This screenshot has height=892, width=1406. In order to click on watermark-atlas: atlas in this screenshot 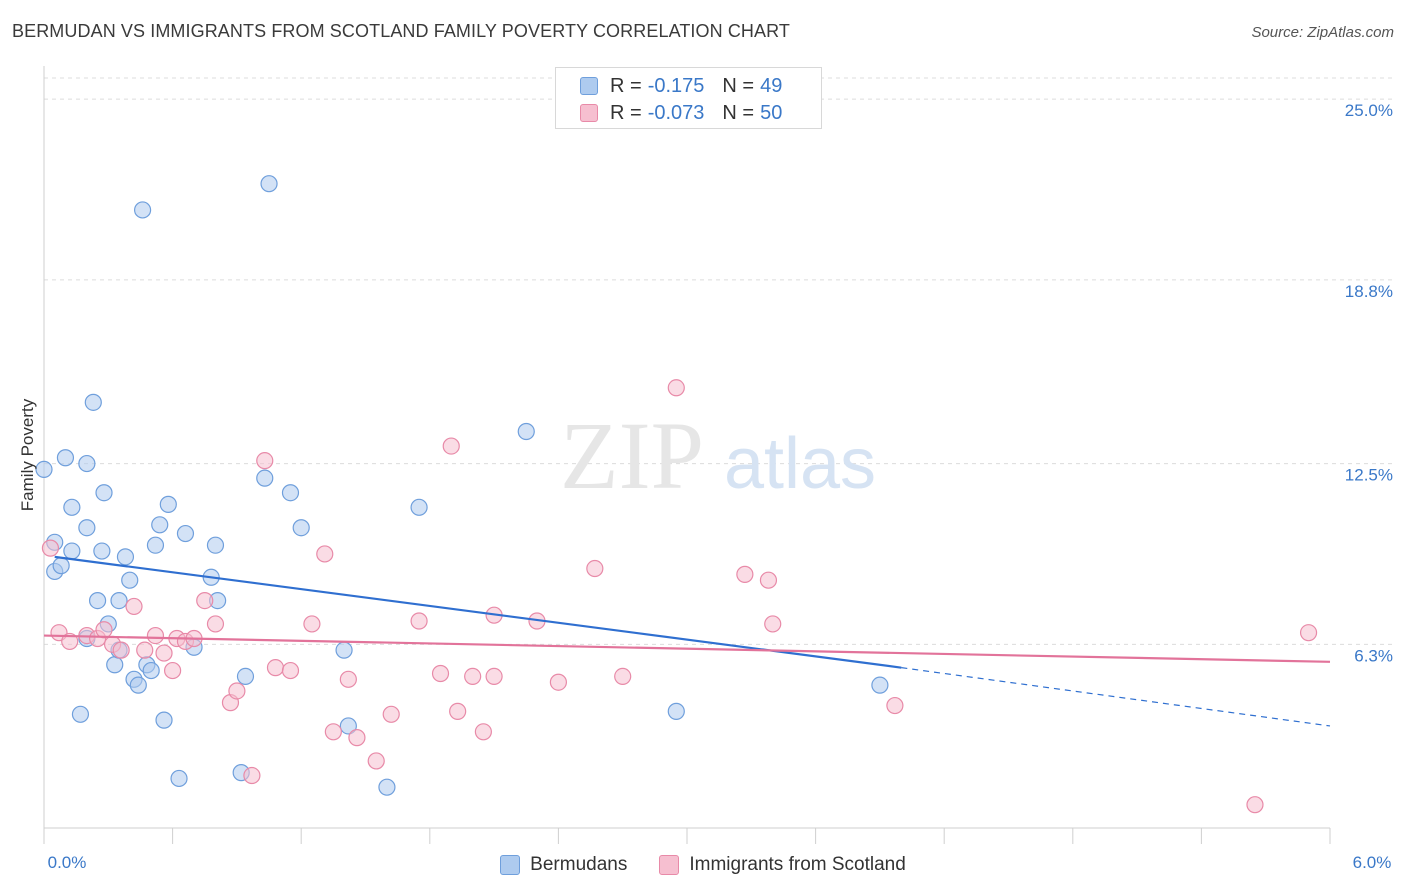, I will do `click(800, 464)`.